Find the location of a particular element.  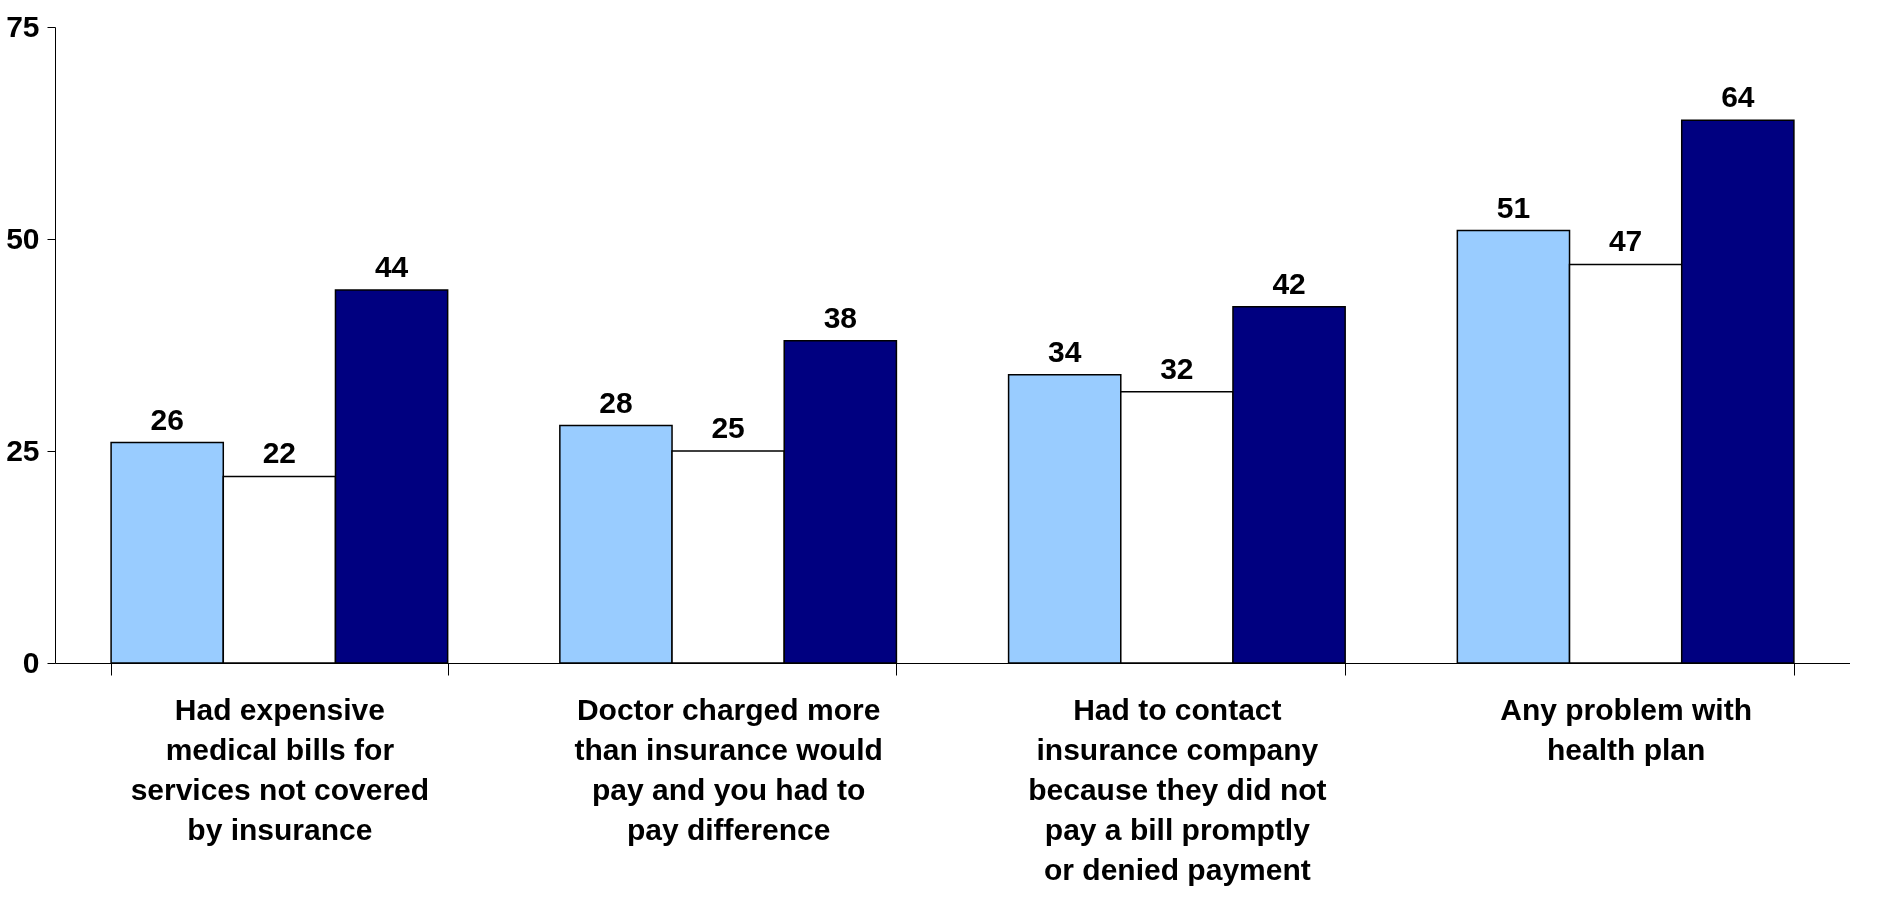

data-label: 44 is located at coordinates (391, 266).